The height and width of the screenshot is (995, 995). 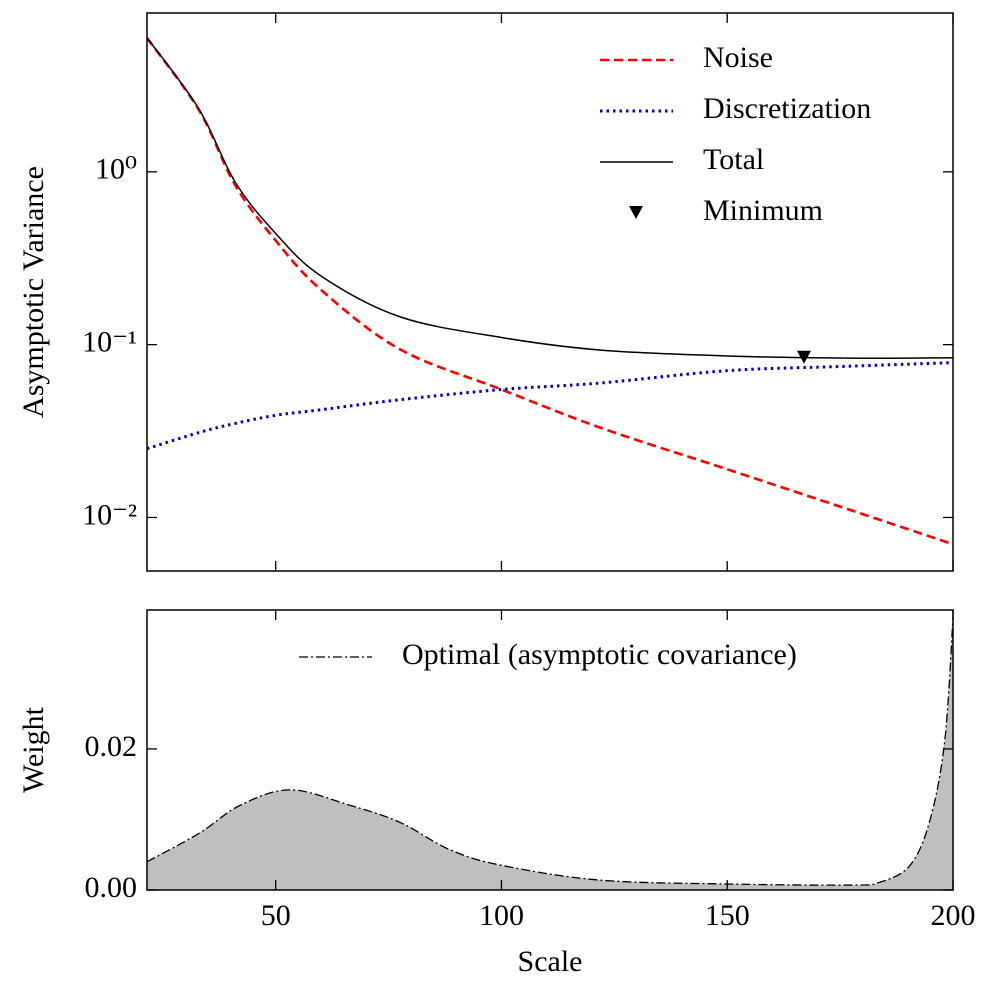 What do you see at coordinates (733, 159) in the screenshot?
I see `legend-label: Total` at bounding box center [733, 159].